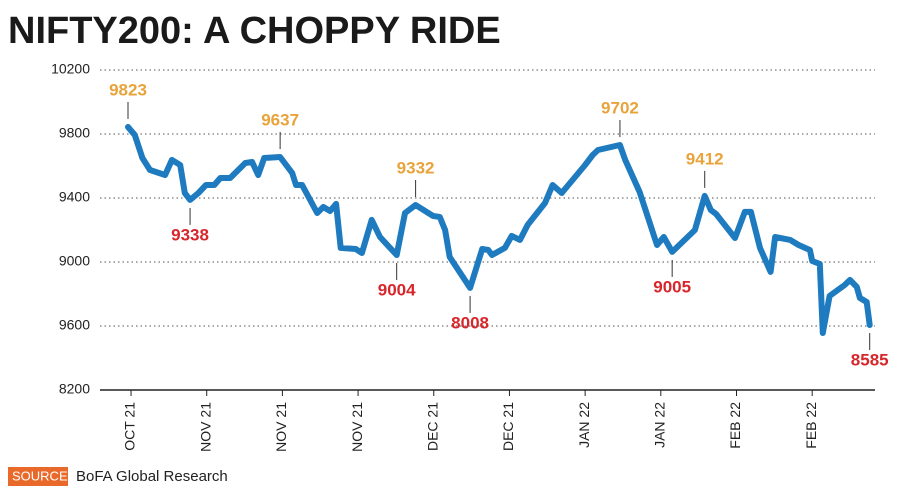 The width and height of the screenshot is (900, 492). I want to click on annotation: 9823, so click(128, 89).